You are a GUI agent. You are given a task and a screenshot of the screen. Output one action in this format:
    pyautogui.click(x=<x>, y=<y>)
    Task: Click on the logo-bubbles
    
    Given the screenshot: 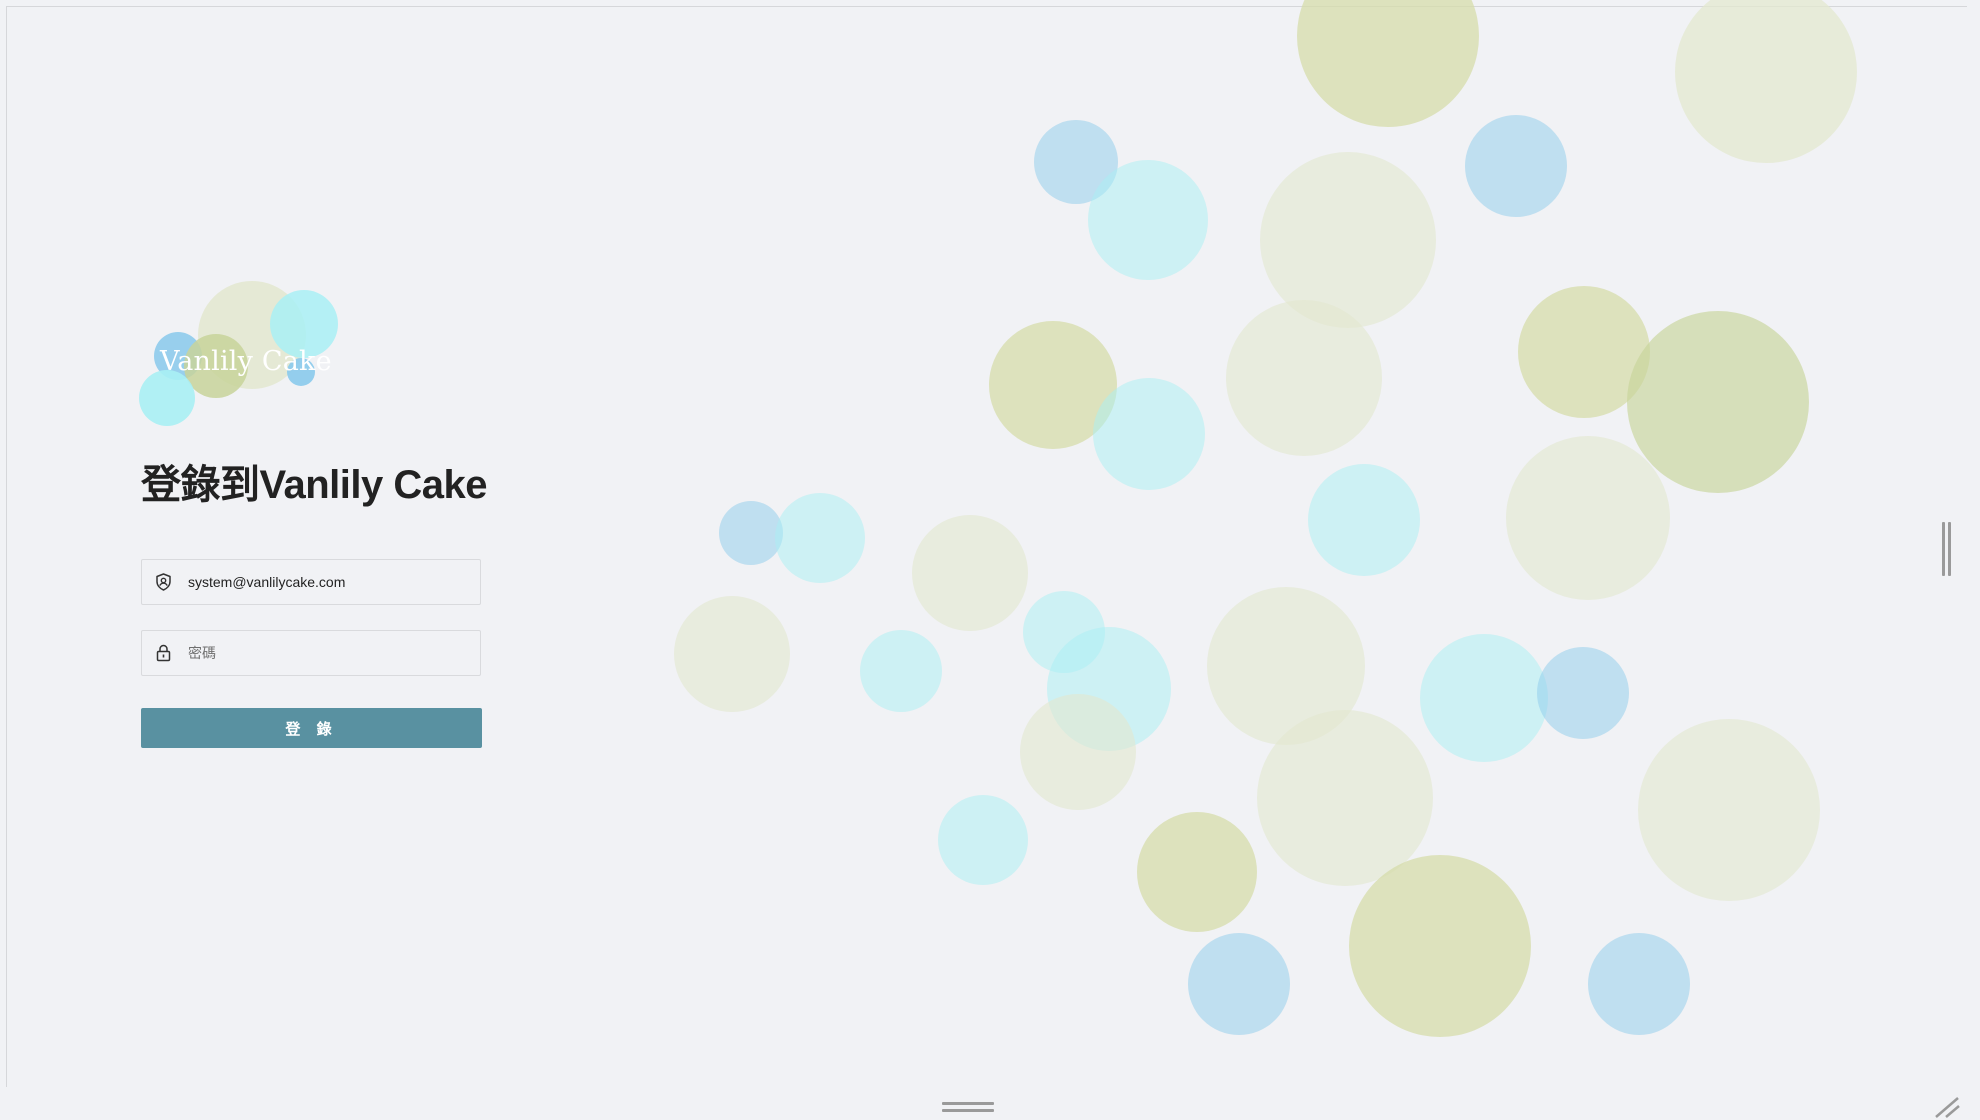 What is the action you would take?
    pyautogui.click(x=238, y=353)
    